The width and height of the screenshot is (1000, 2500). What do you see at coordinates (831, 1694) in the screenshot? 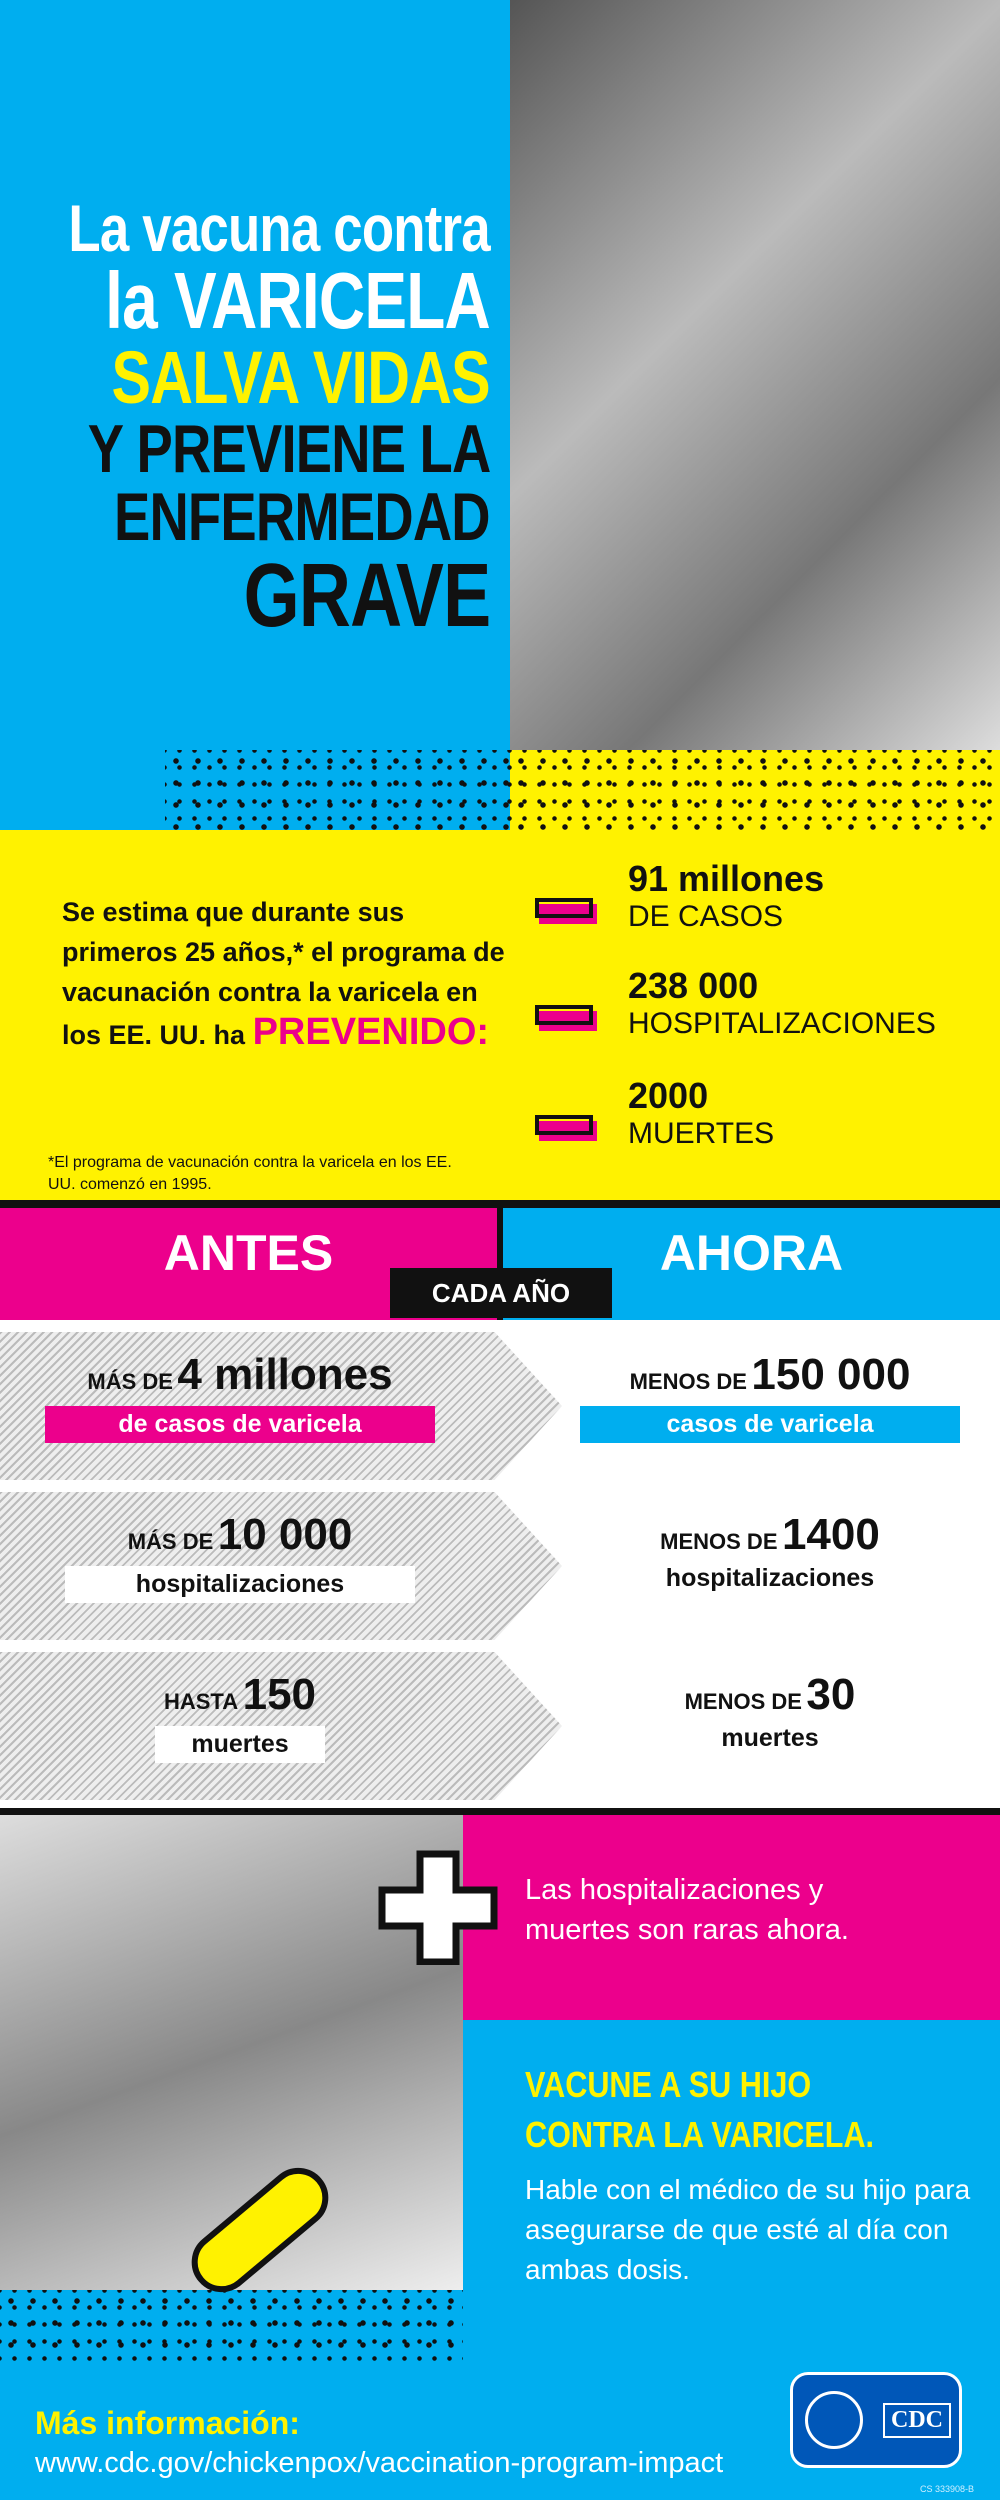
I see `number: 30` at bounding box center [831, 1694].